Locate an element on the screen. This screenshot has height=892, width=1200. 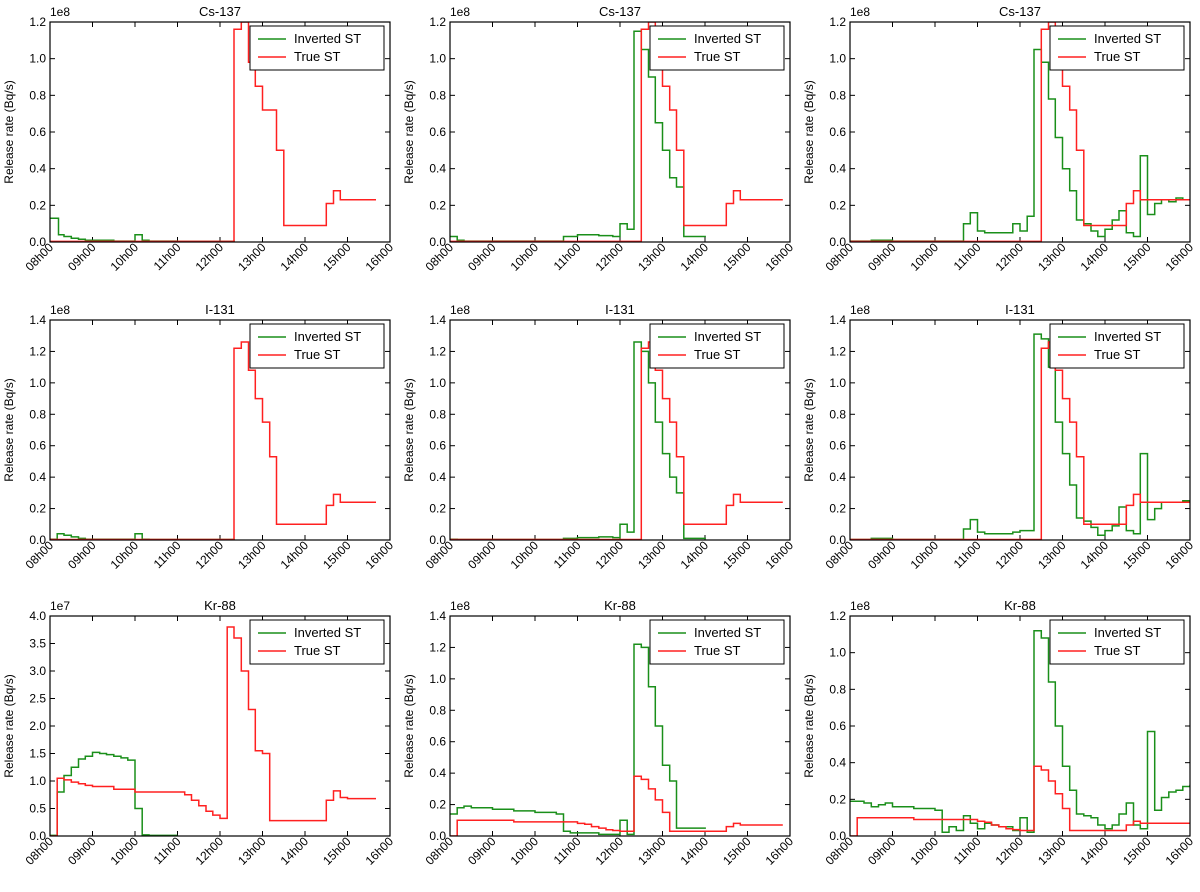
y-tick-label: 1.5 is located at coordinates (37, 754).